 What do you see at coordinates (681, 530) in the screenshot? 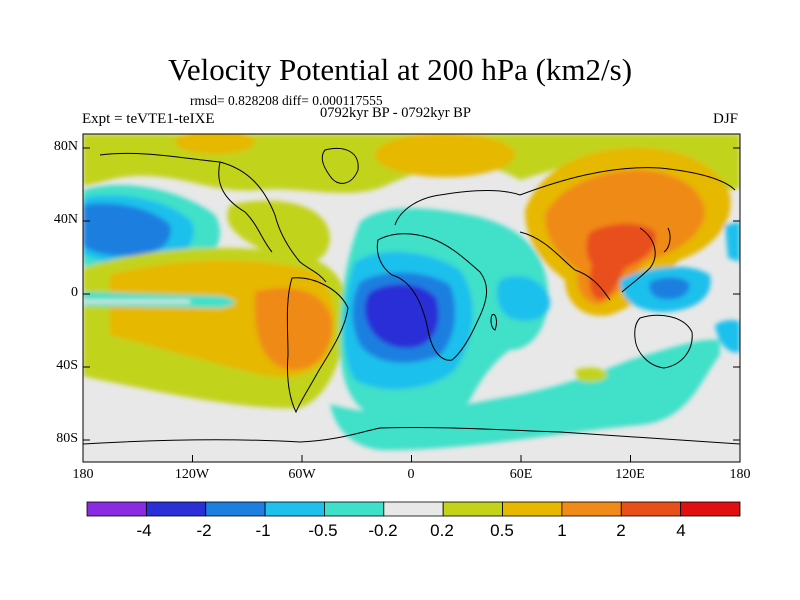
I see `colorbar-label: 4` at bounding box center [681, 530].